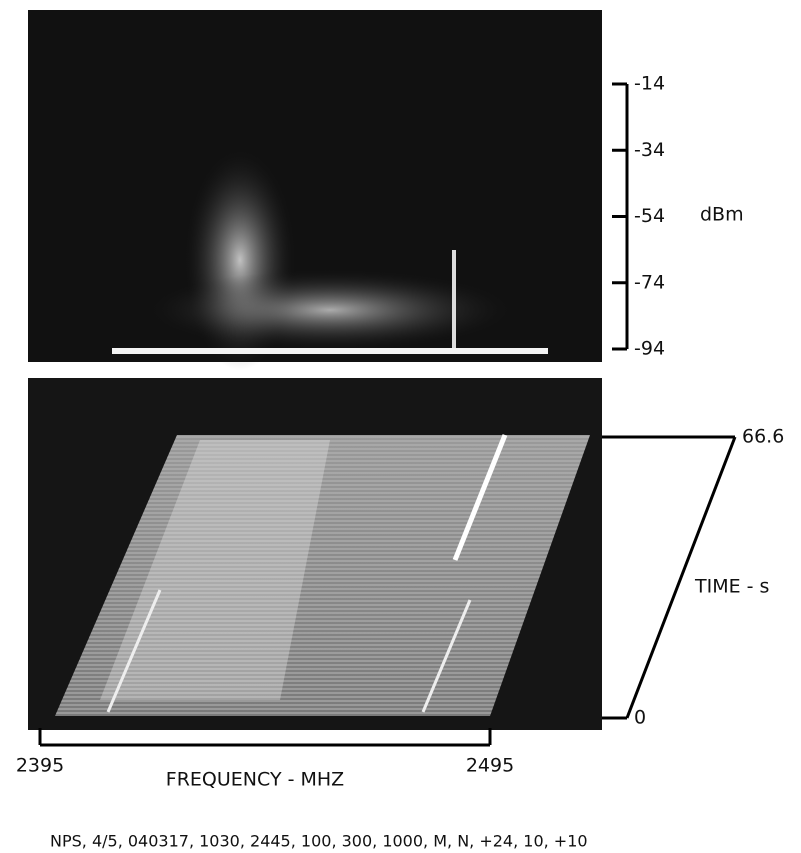 This screenshot has height=853, width=801. What do you see at coordinates (649, 349) in the screenshot?
I see `y-tick-label: -94` at bounding box center [649, 349].